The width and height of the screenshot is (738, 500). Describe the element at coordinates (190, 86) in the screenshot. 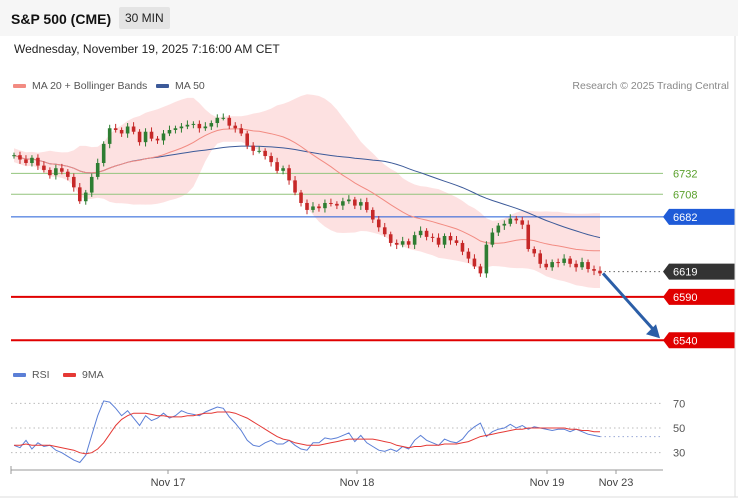

I see `legend-ma50-label: MA 50` at that location.